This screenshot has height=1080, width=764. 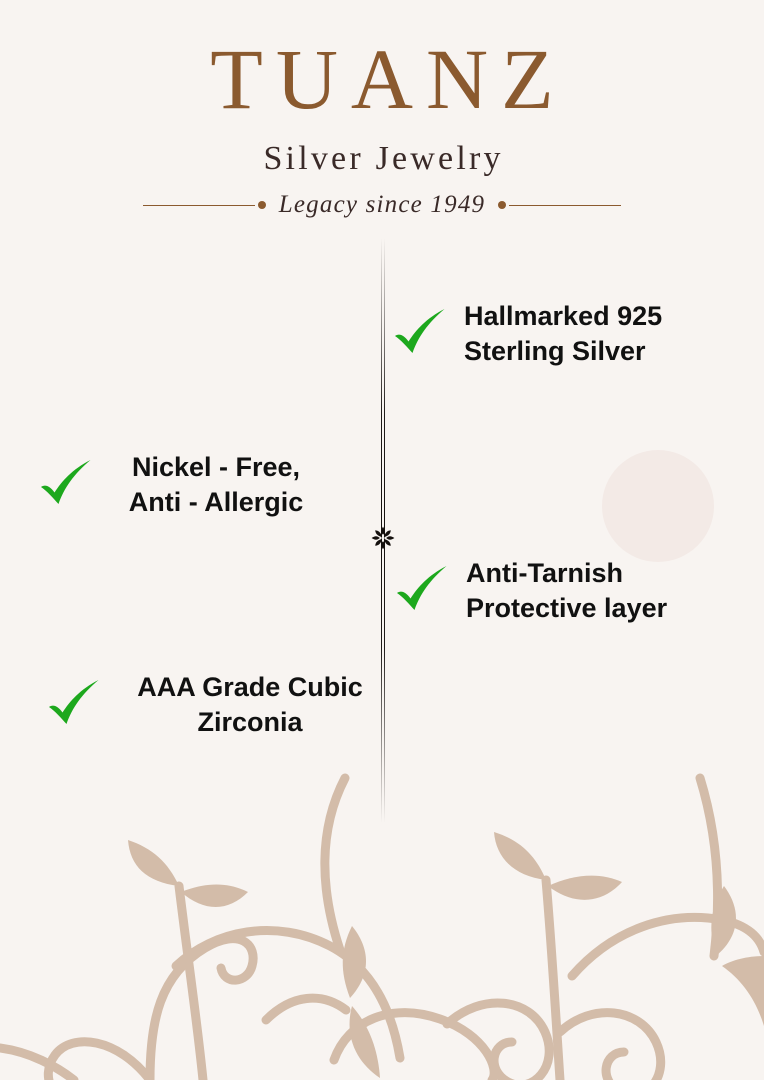 I want to click on decorative-circle-icon, so click(x=658, y=506).